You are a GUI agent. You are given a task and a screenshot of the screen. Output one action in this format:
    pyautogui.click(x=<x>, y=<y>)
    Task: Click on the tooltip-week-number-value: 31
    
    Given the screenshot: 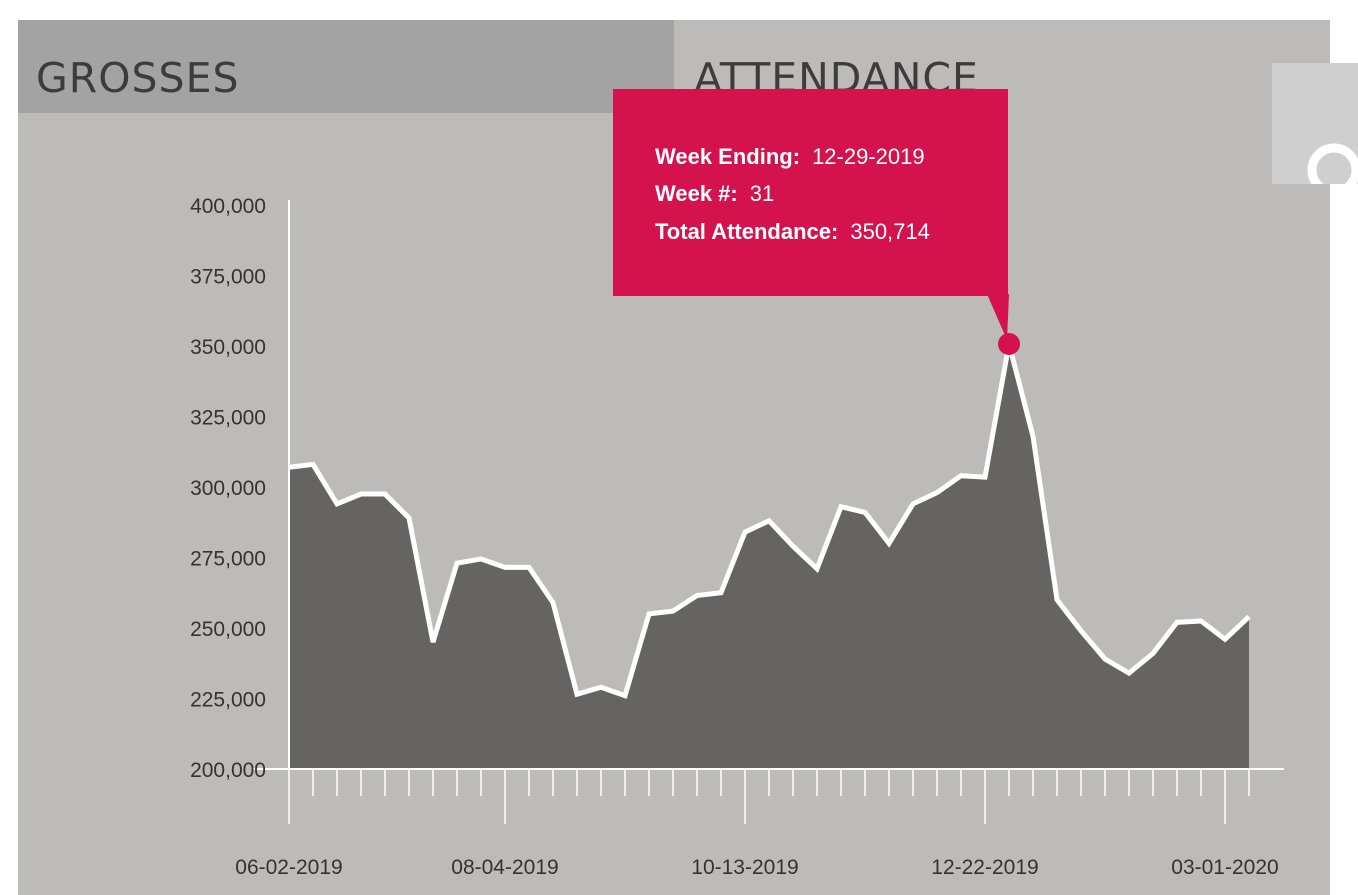 What is the action you would take?
    pyautogui.click(x=762, y=193)
    